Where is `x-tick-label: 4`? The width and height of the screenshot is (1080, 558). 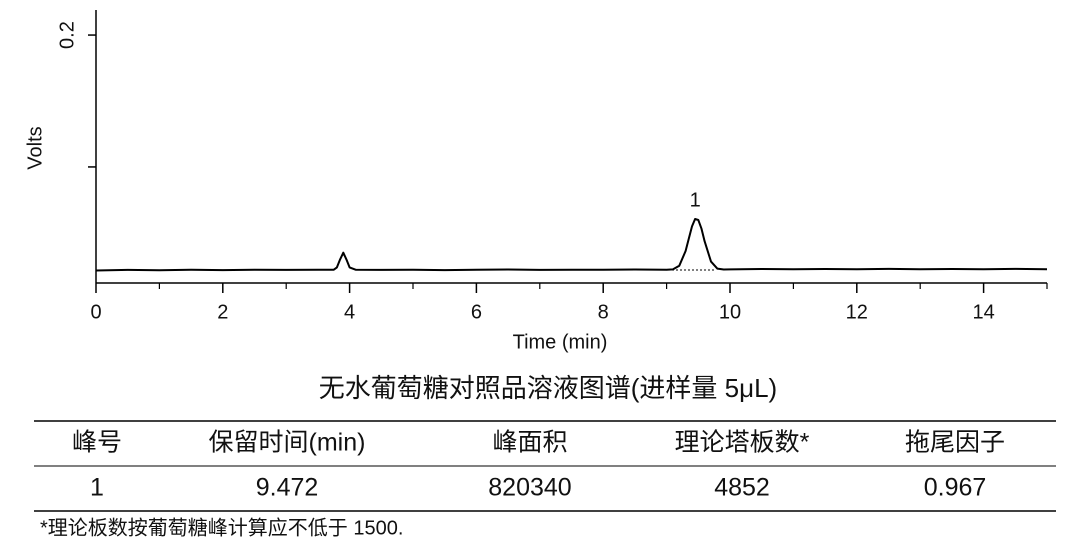
x-tick-label: 4 is located at coordinates (349, 312).